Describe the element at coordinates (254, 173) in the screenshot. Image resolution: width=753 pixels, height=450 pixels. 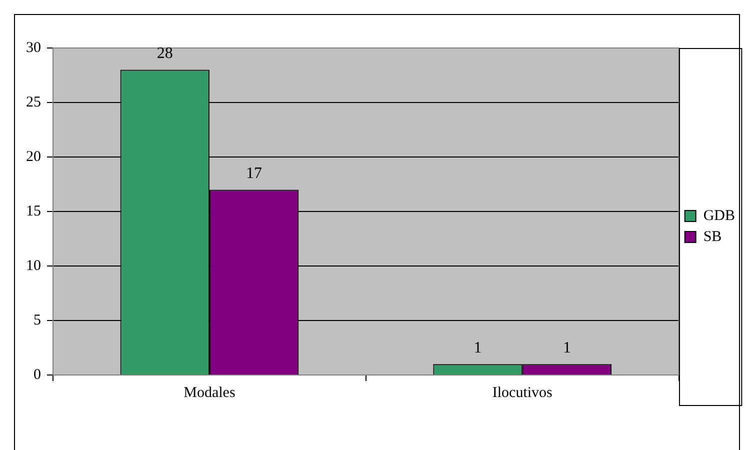
I see `data-label: 17` at that location.